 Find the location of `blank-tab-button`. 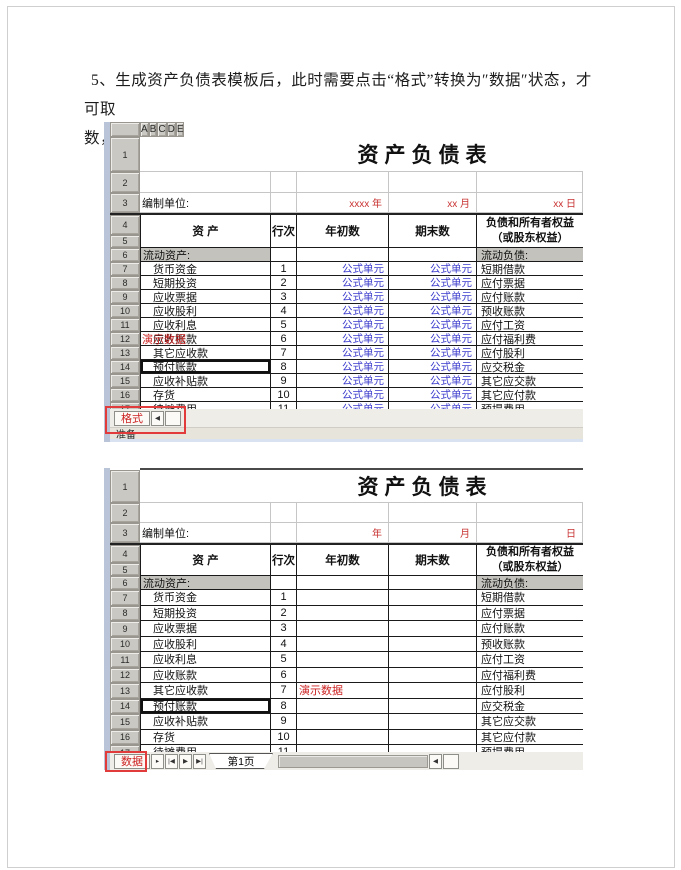

blank-tab-button is located at coordinates (173, 418).